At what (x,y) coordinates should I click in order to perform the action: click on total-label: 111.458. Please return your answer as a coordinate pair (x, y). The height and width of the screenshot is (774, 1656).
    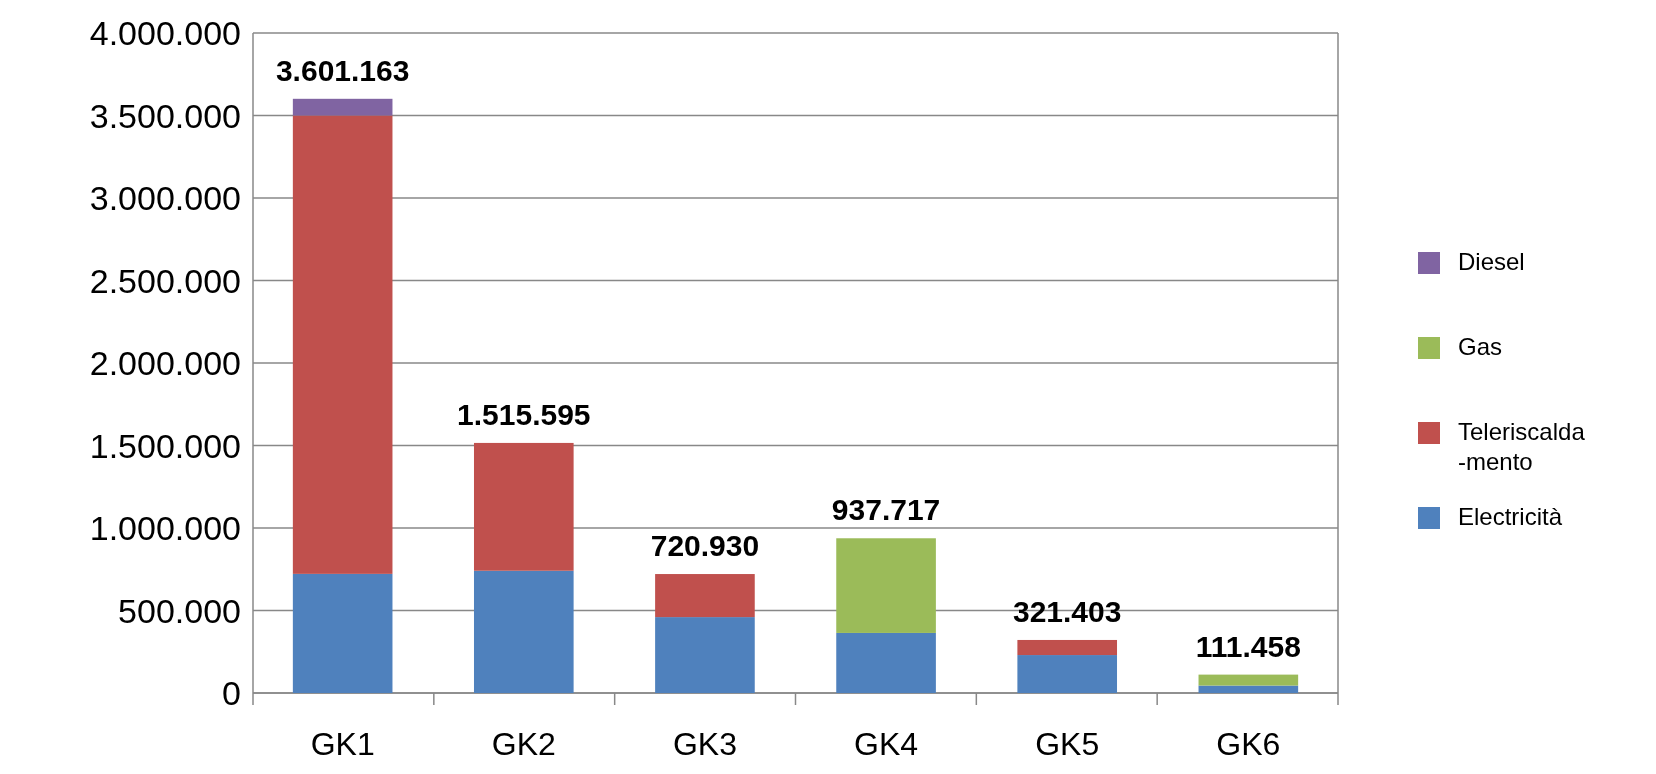
    Looking at the image, I should click on (1248, 646).